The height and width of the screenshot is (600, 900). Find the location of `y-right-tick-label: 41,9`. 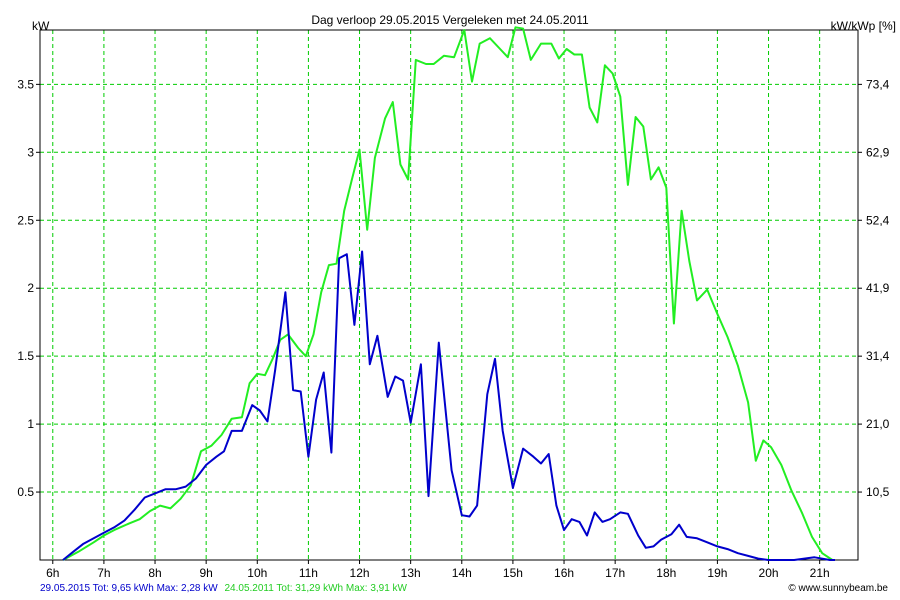

y-right-tick-label: 41,9 is located at coordinates (878, 288).